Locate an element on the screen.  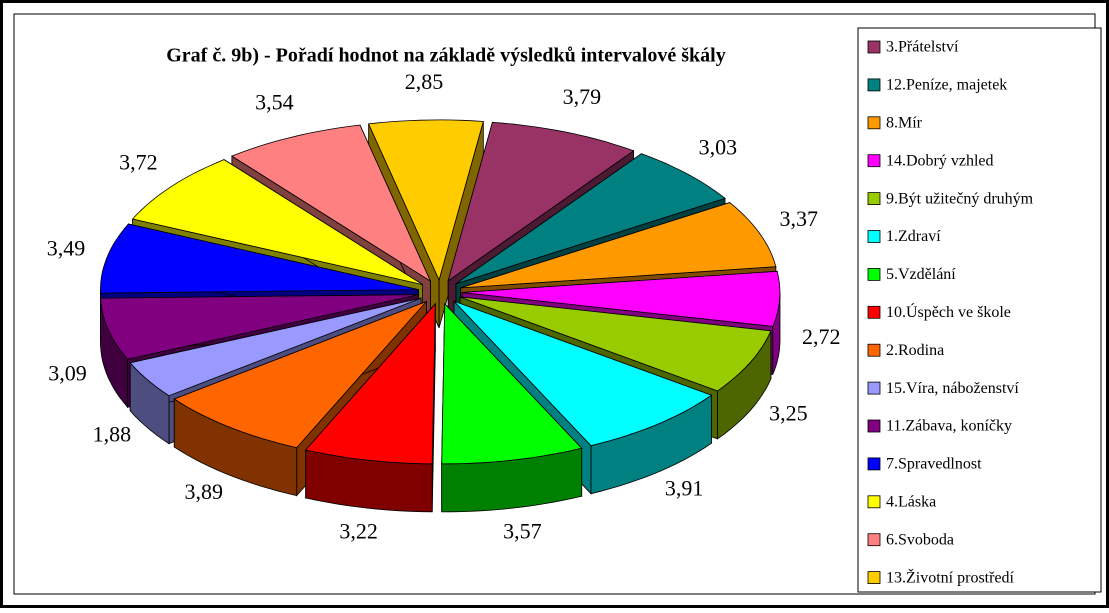
legend-label: 1.Zdraví is located at coordinates (913, 236).